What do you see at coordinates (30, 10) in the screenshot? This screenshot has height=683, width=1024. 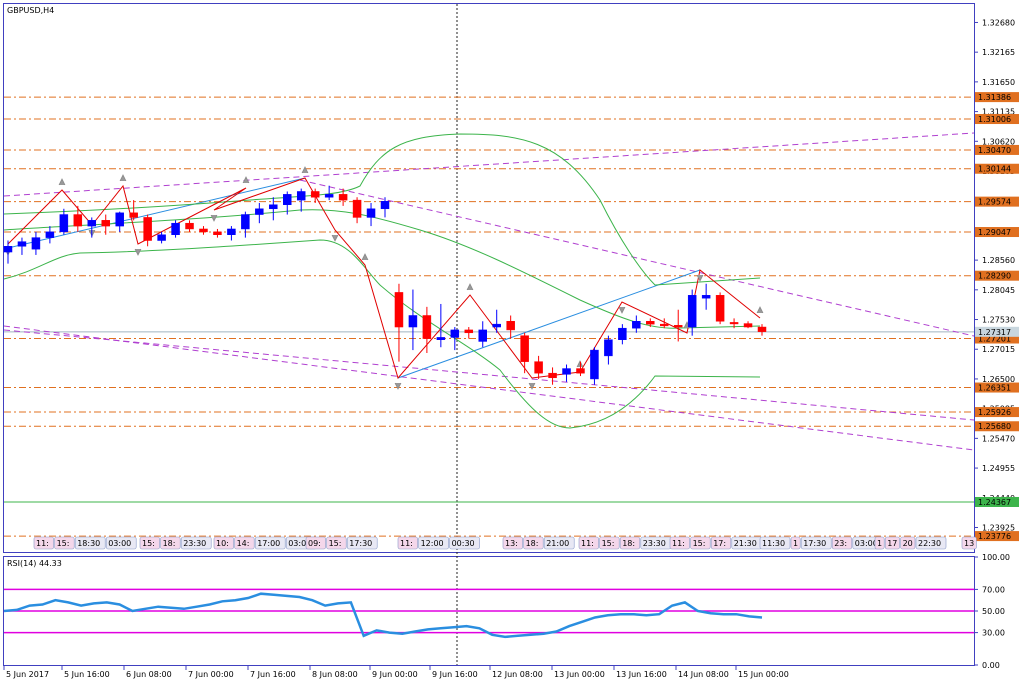 I see `symbol-title: GBPUSD,H4` at bounding box center [30, 10].